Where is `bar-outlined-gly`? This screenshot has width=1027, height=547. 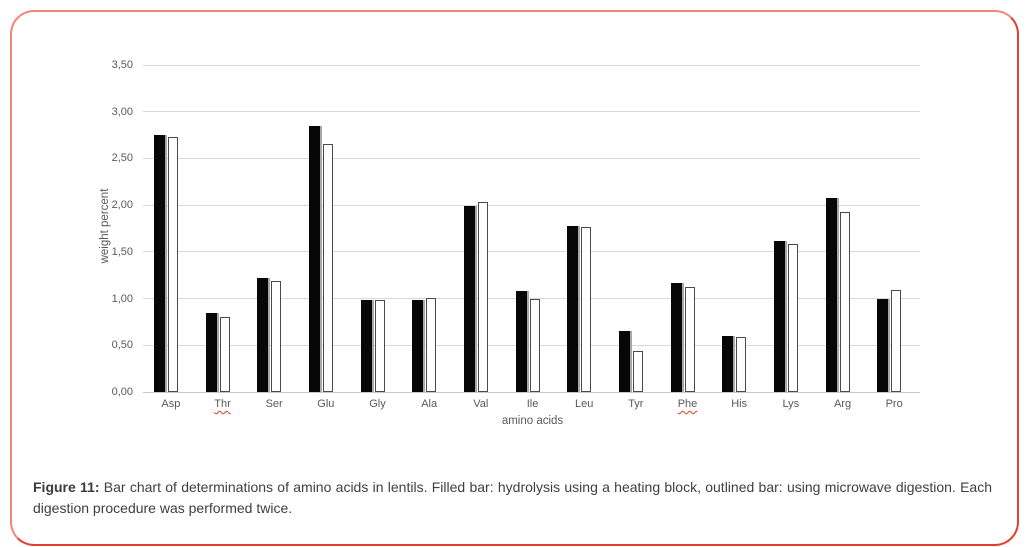
bar-outlined-gly is located at coordinates (379, 346).